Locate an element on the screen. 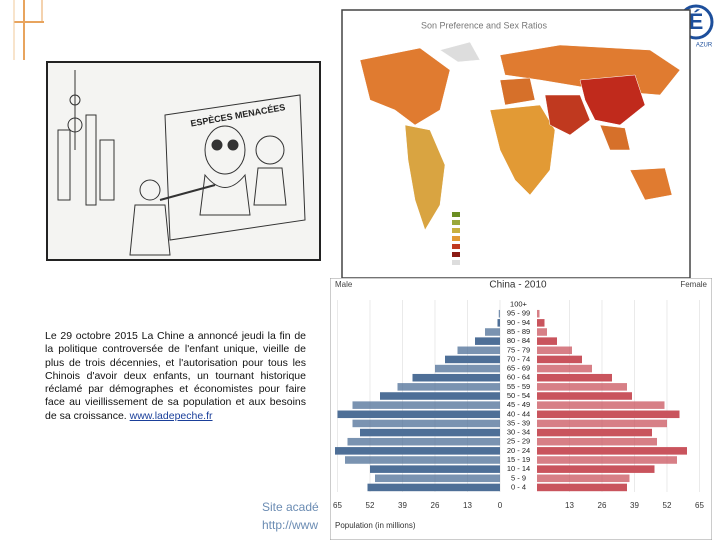  category-label: 30 - 34 is located at coordinates (518, 432).